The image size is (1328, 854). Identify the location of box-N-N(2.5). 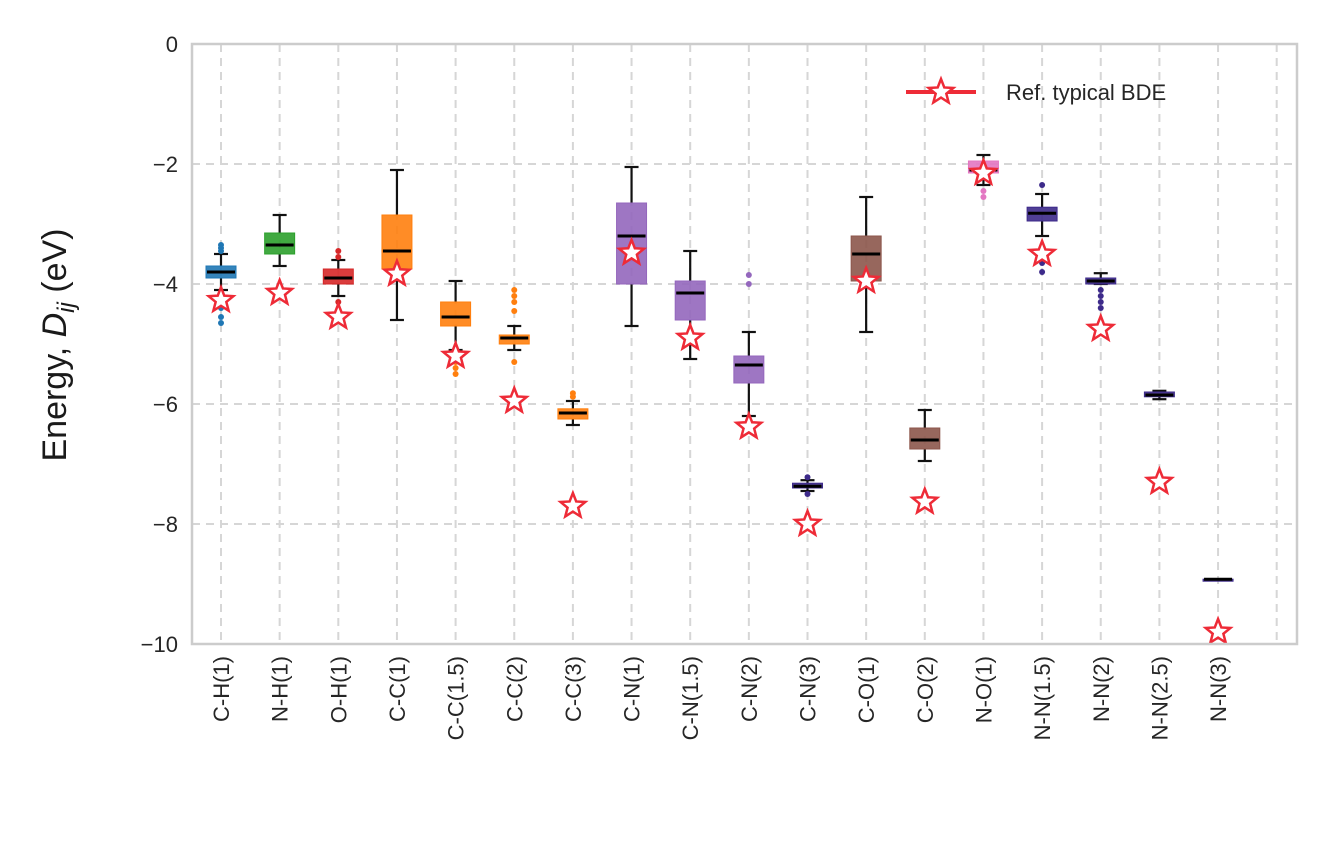
(1159, 395).